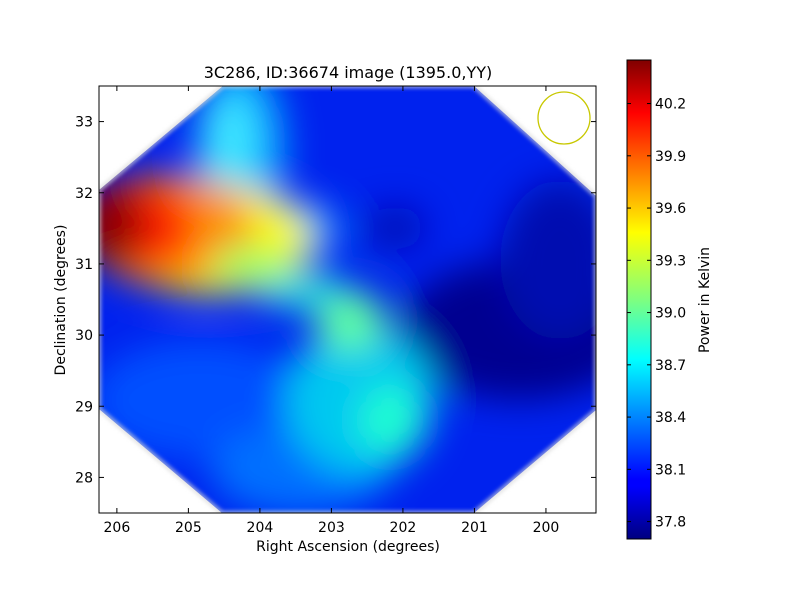 This screenshot has height=600, width=800. Describe the element at coordinates (474, 528) in the screenshot. I see `x-tick-label: 201` at that location.